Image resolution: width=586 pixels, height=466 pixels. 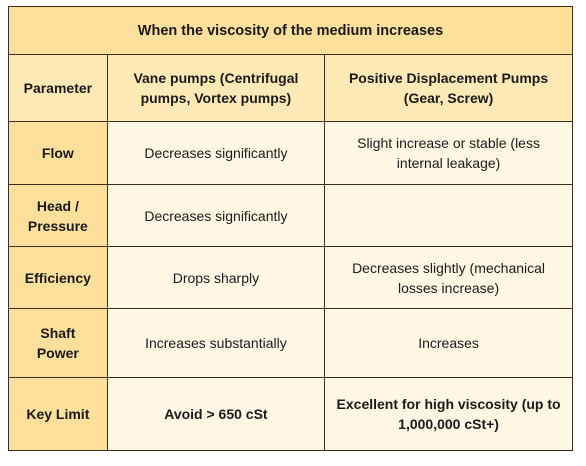 What do you see at coordinates (216, 414) in the screenshot?
I see `cell-vane-key-limit: Avoid > 650 cSt` at bounding box center [216, 414].